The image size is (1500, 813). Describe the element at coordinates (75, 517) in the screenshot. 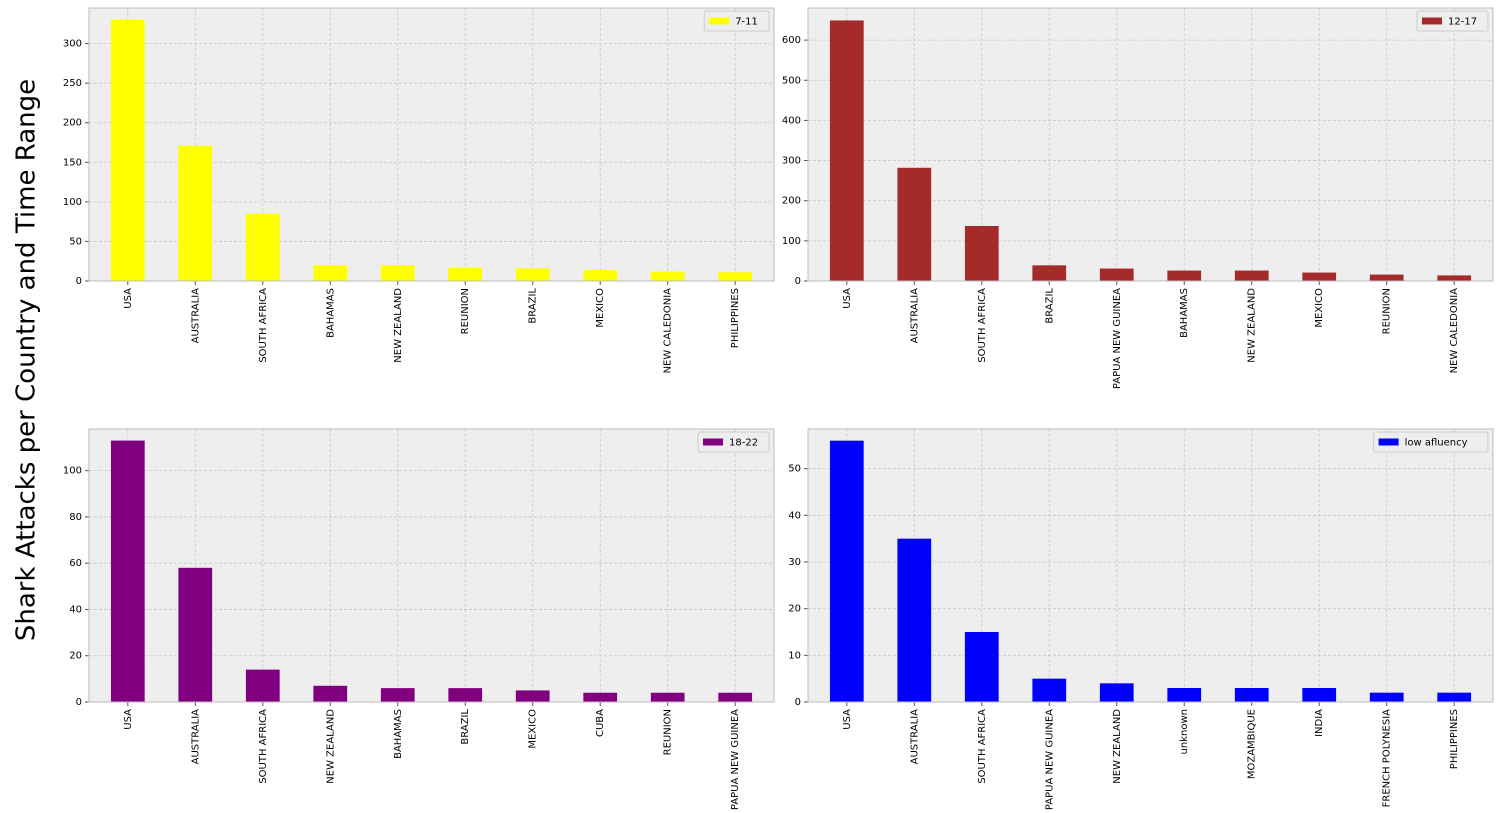

I see `y-tick-label: 80` at that location.